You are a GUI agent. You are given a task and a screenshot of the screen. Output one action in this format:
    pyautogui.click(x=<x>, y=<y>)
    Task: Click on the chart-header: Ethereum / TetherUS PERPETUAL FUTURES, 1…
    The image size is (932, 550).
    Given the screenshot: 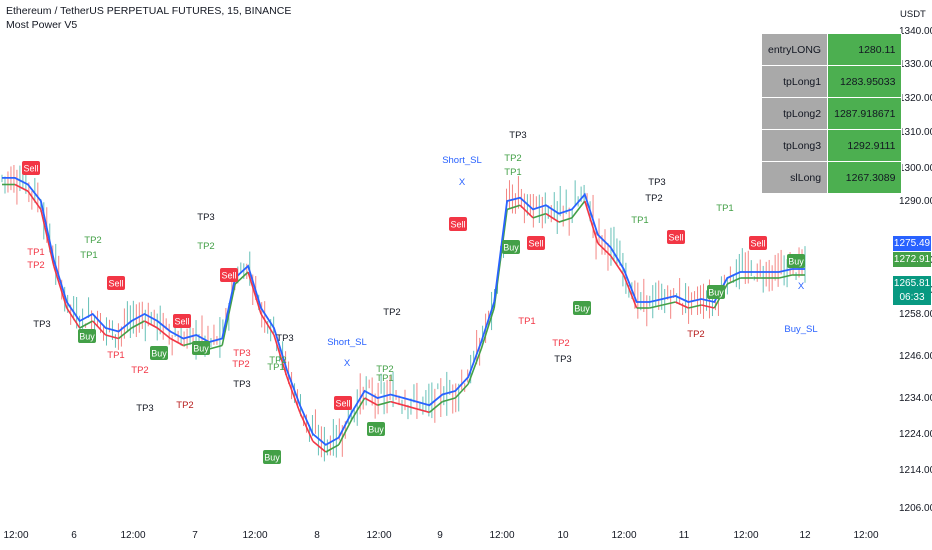 What is the action you would take?
    pyautogui.click(x=148, y=18)
    